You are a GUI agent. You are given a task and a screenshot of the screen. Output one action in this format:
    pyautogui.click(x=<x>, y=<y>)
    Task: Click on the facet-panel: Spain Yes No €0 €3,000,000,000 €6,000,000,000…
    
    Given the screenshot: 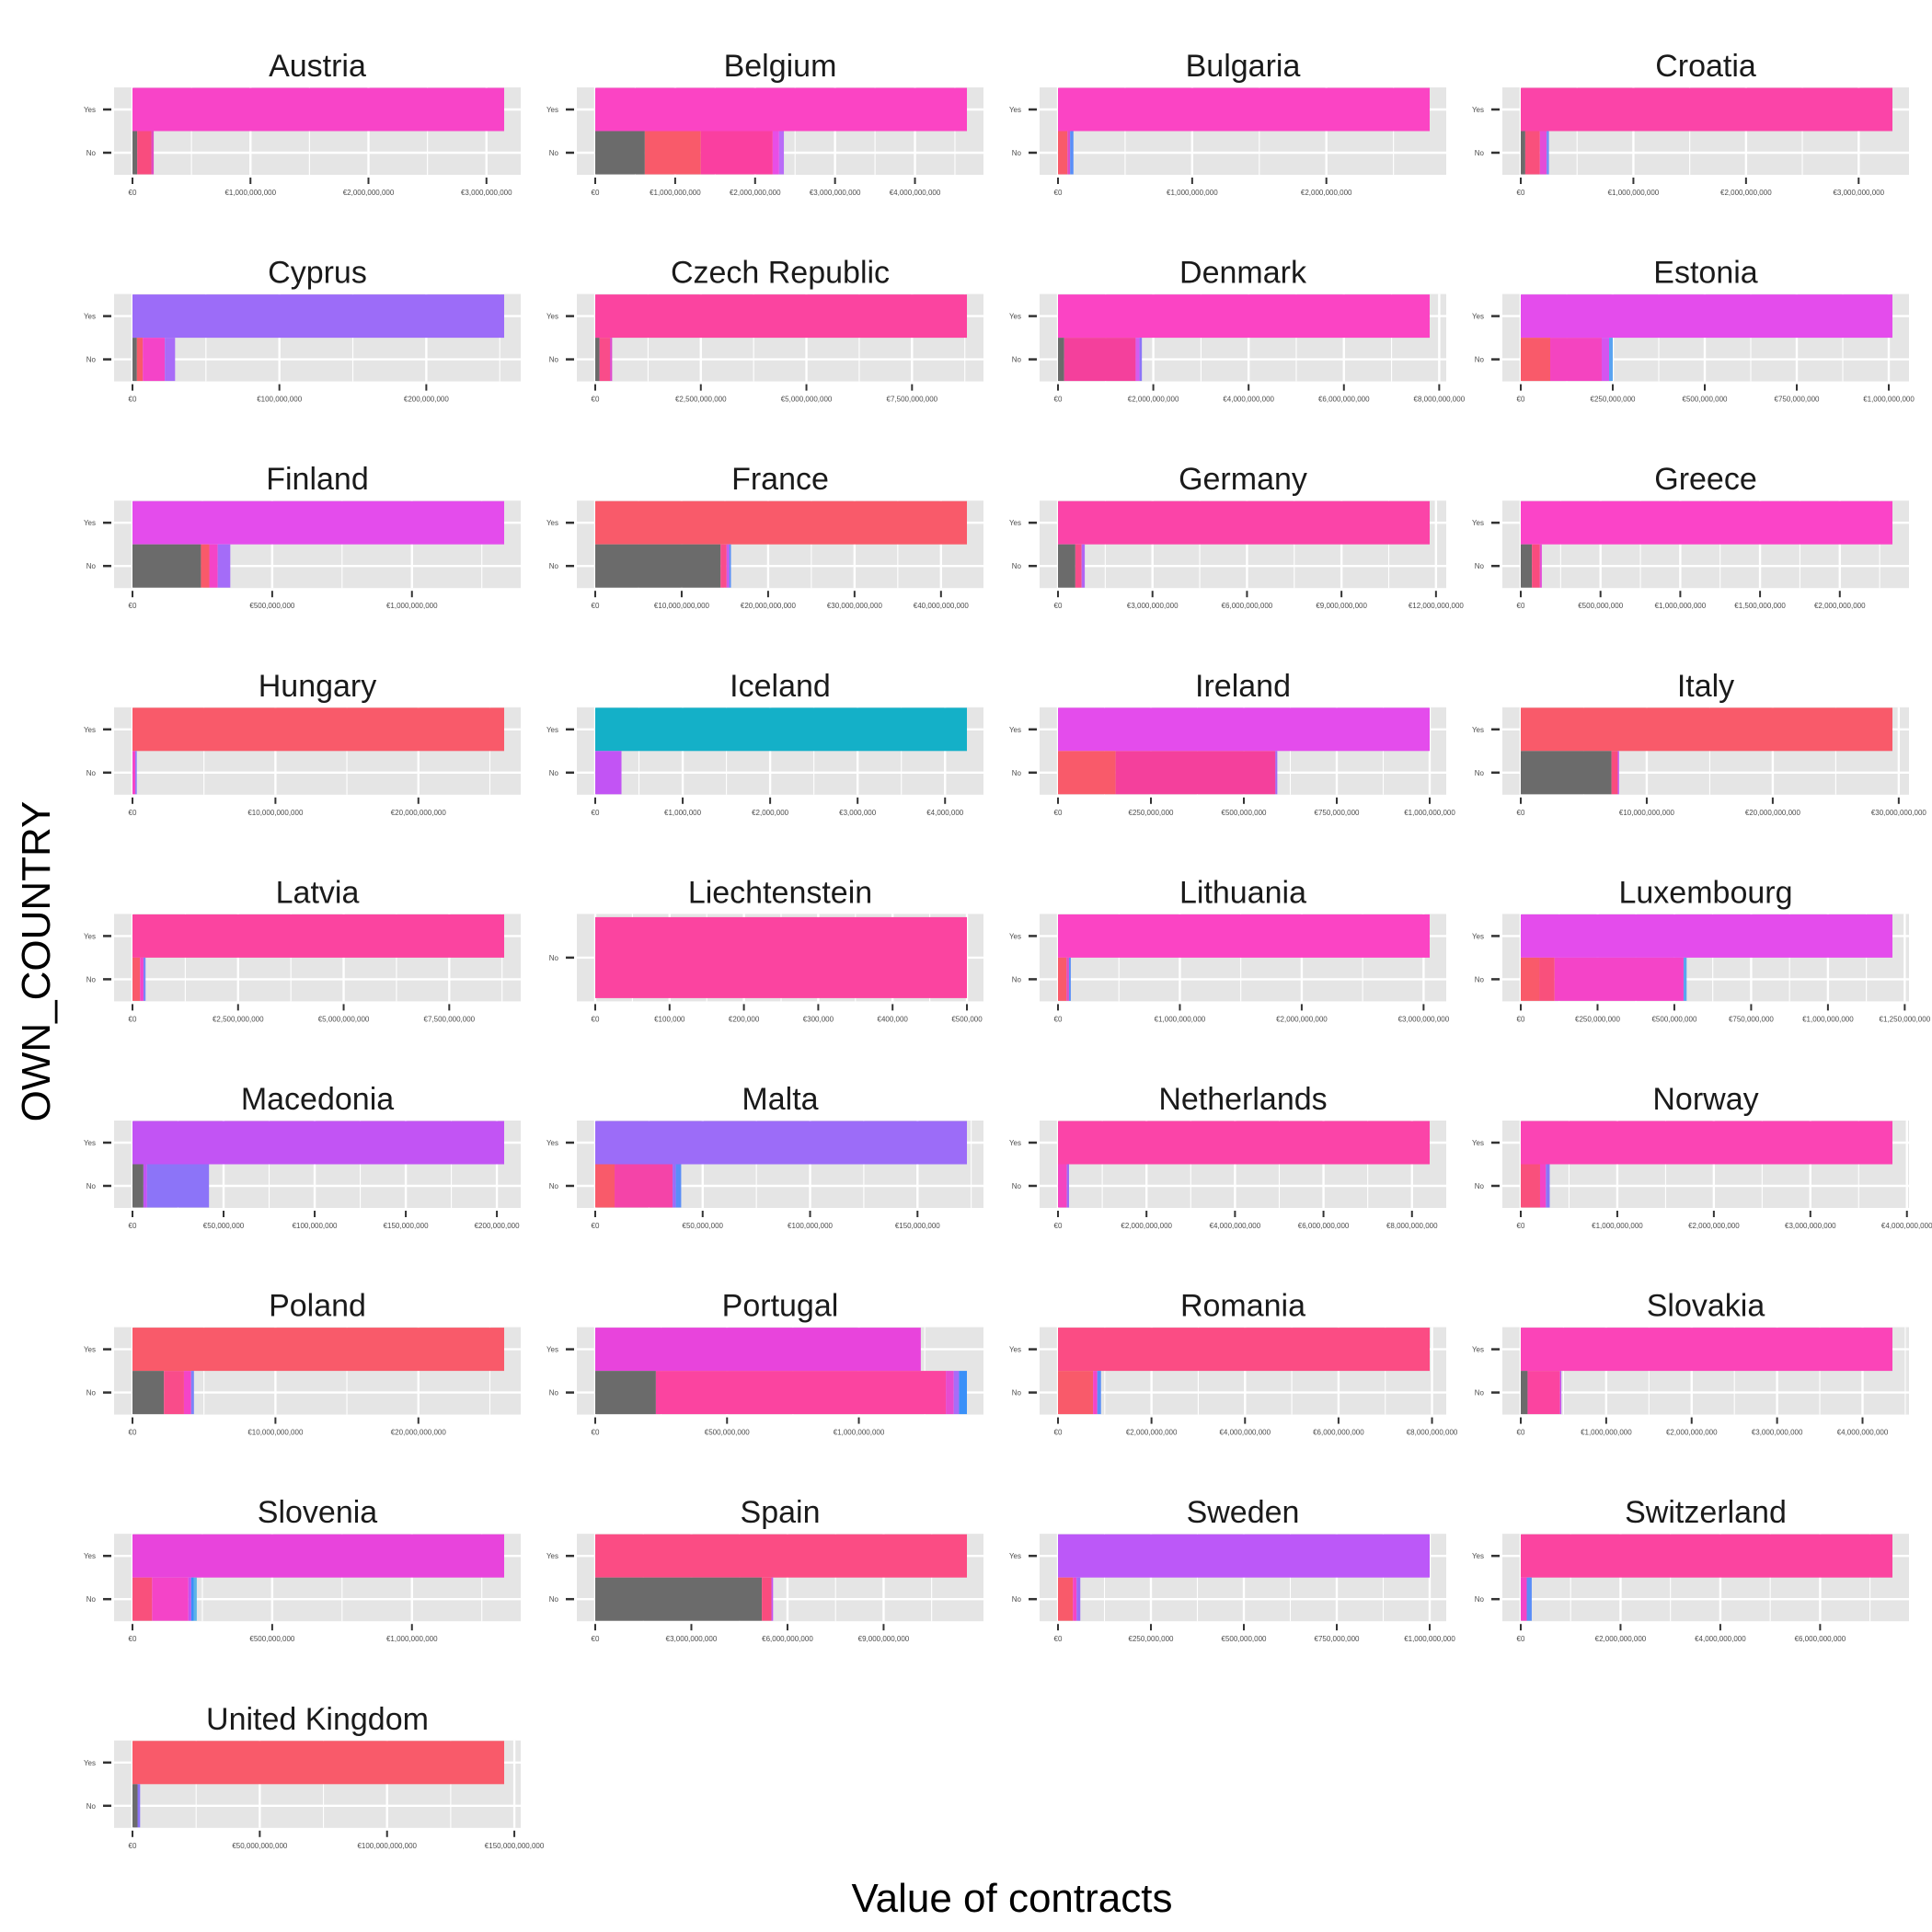 What is the action you would take?
    pyautogui.click(x=764, y=1569)
    